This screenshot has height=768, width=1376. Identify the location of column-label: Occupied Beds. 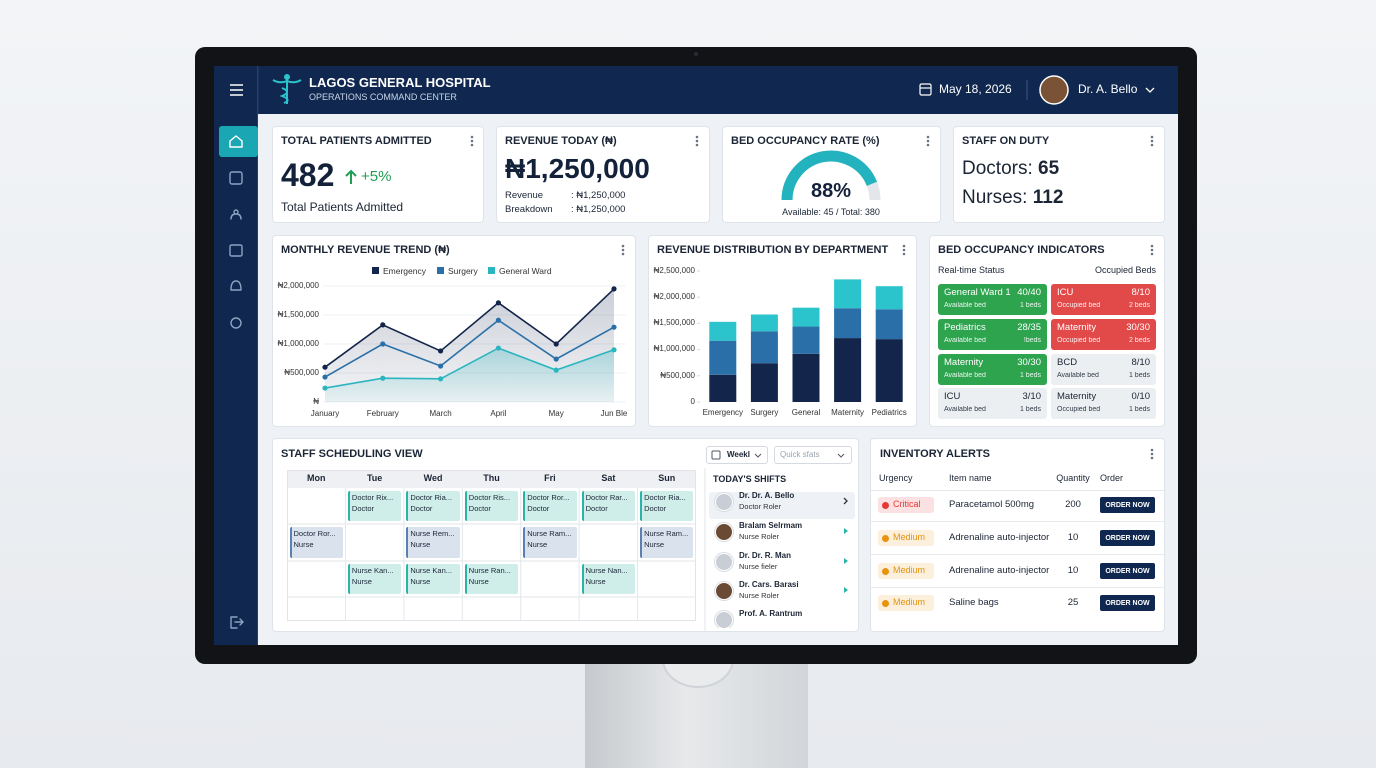
(1125, 270).